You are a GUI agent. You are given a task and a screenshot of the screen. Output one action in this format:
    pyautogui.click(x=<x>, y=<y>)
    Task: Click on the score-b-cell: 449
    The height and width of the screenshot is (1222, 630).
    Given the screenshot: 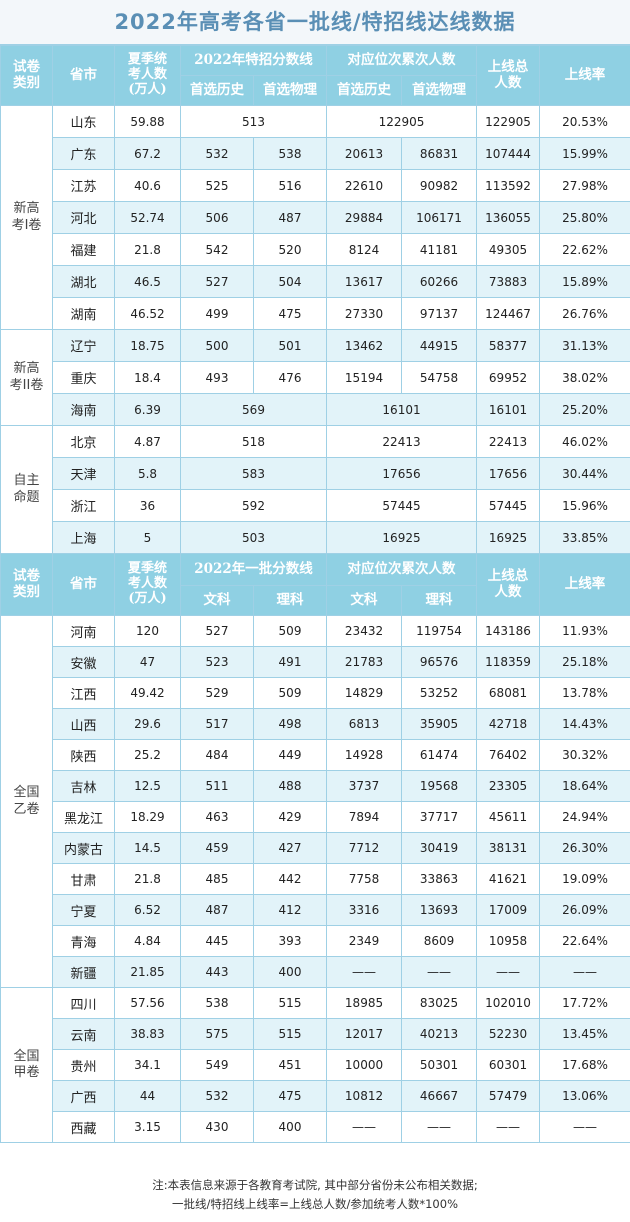 What is the action you would take?
    pyautogui.click(x=290, y=755)
    